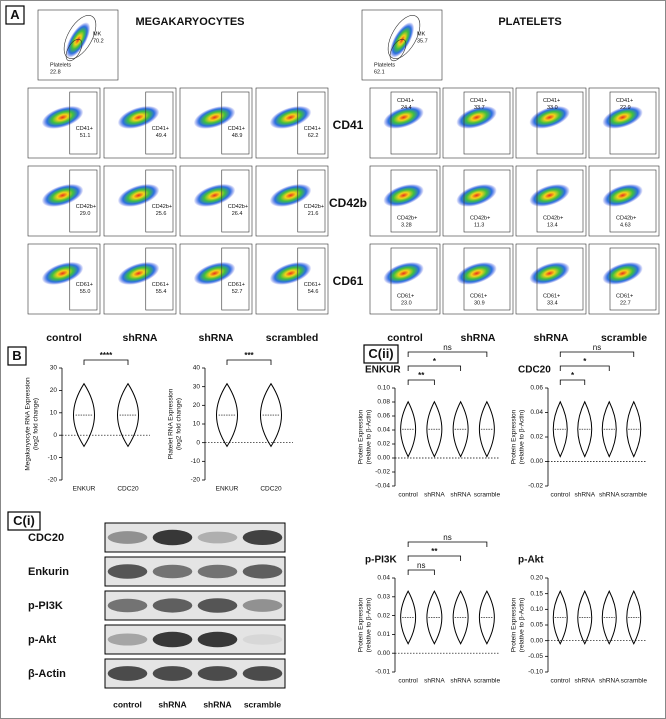 The height and width of the screenshot is (719, 666). I want to click on gate-value: 29.0, so click(85, 214).